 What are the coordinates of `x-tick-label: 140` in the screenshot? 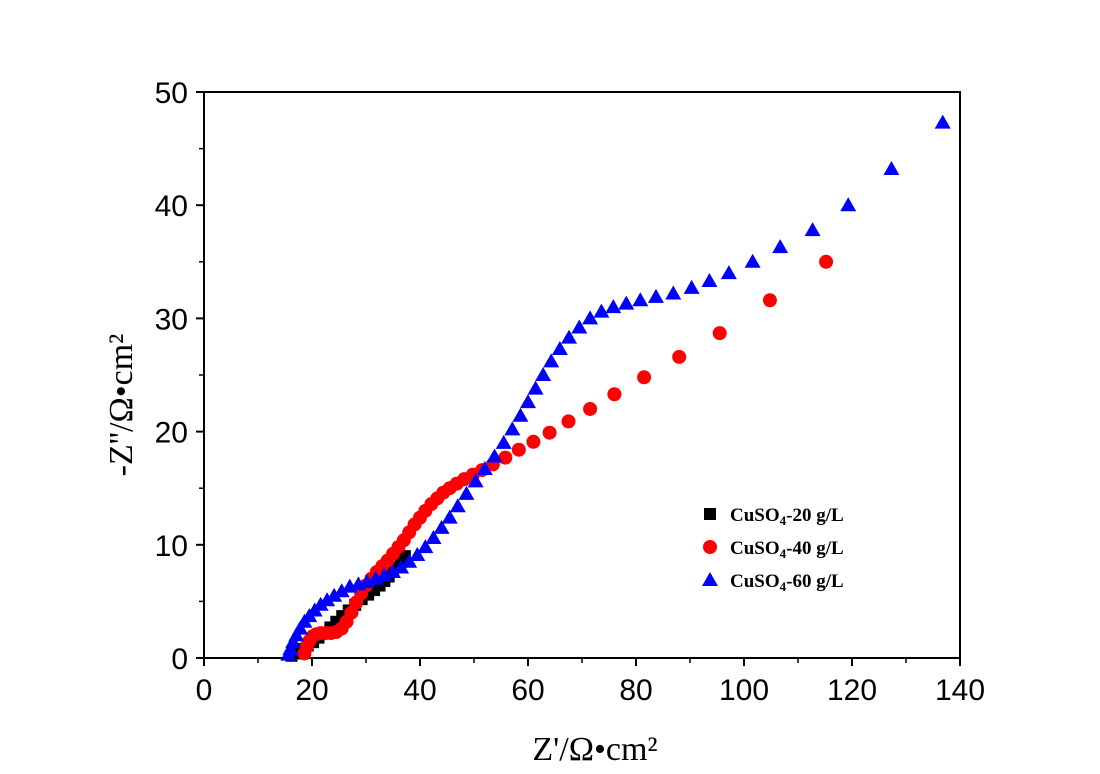 It's located at (960, 690).